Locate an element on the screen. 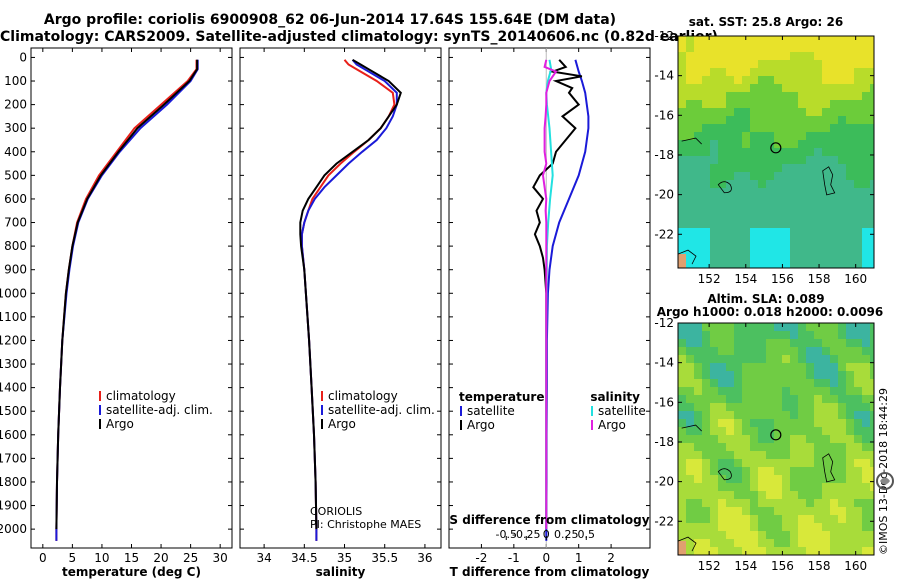 The image size is (900, 580). map-x-tick-label: 156 is located at coordinates (782, 279).